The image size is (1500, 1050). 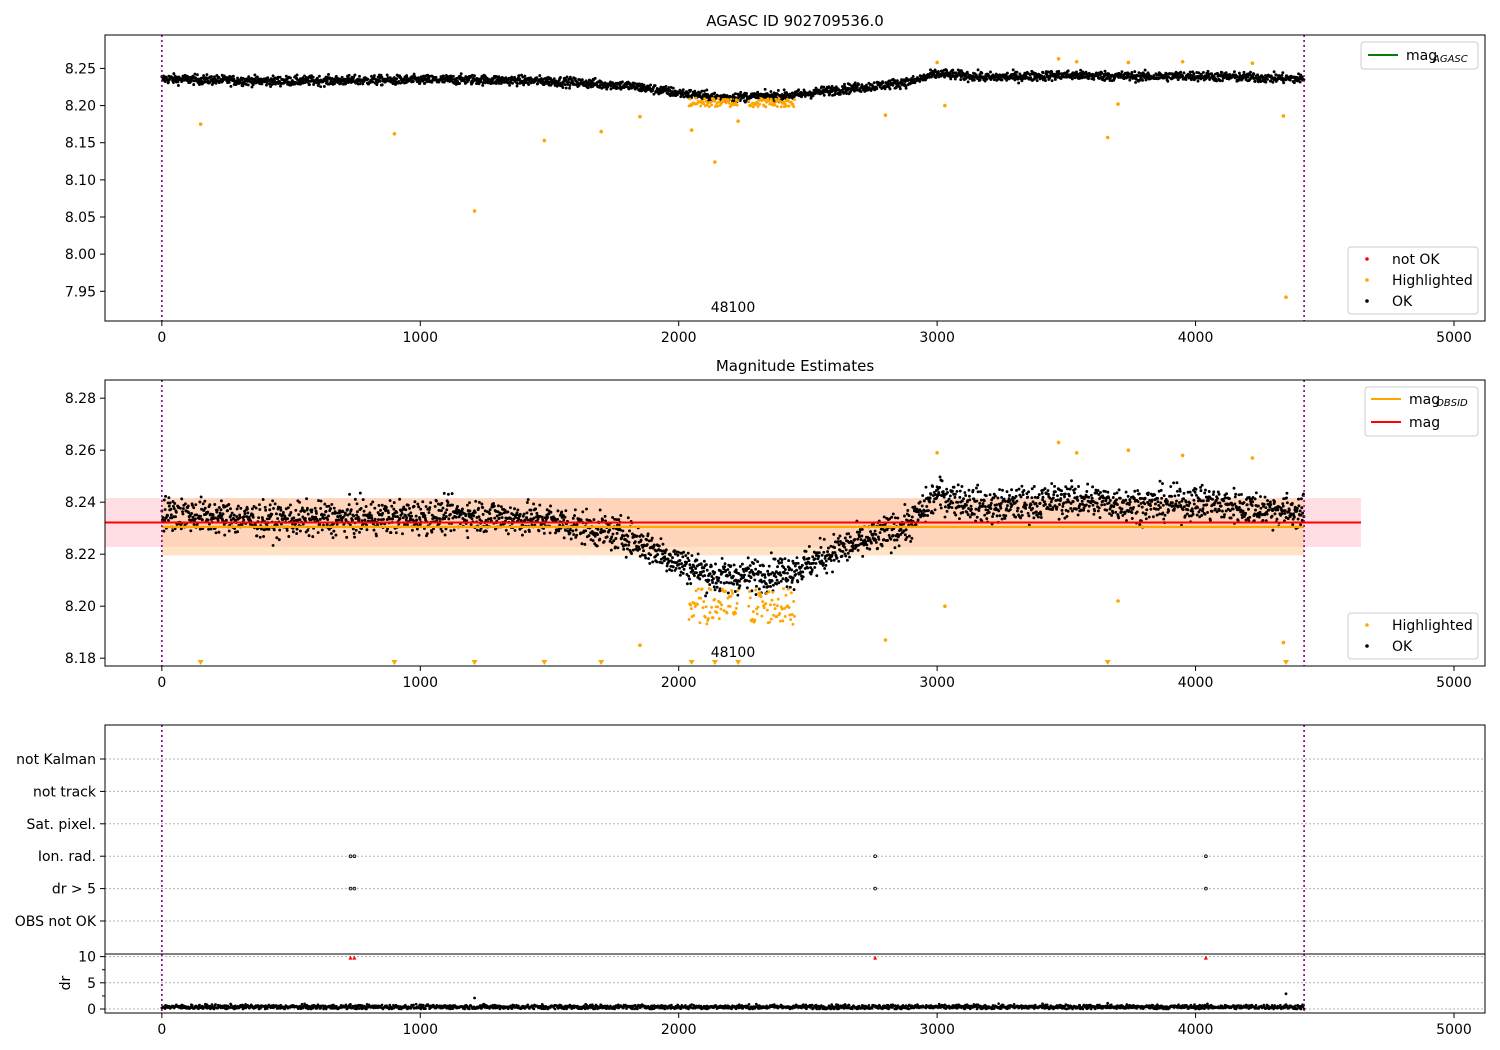 What do you see at coordinates (420, 683) in the screenshot?
I see `p2-xtick-label: 1000` at bounding box center [420, 683].